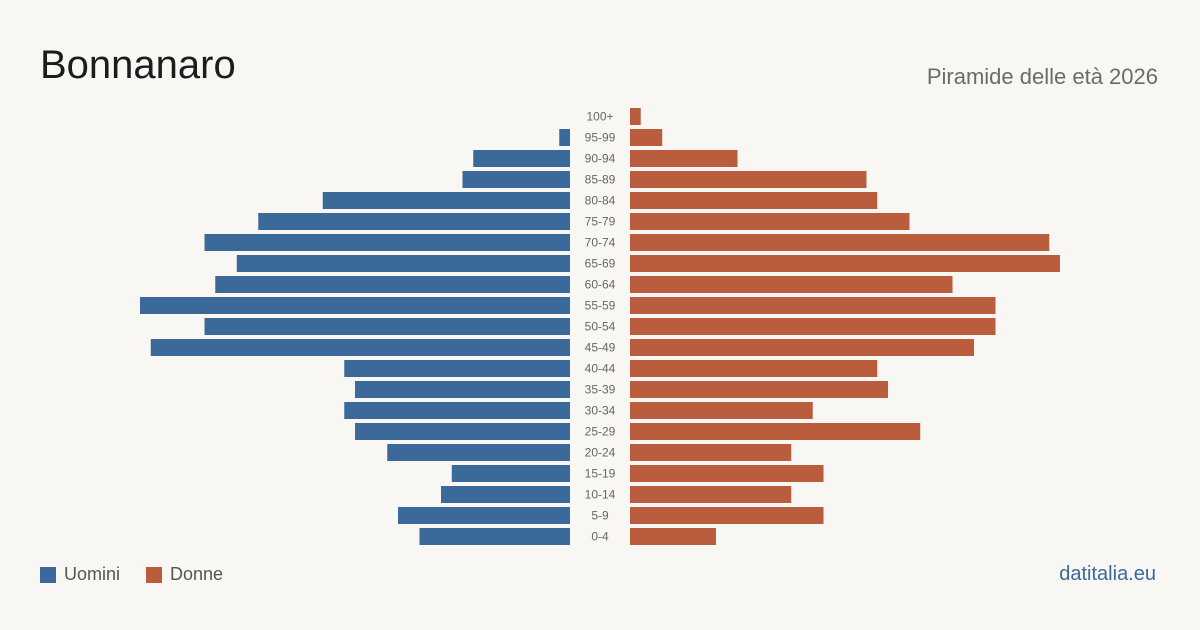 Image resolution: width=1200 pixels, height=630 pixels. Describe the element at coordinates (1107, 574) in the screenshot. I see `source-link: datitalia.eu` at that location.